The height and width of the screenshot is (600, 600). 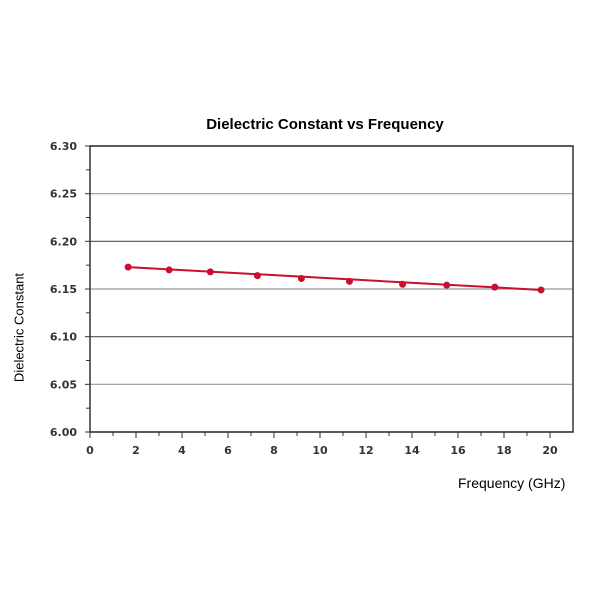 What do you see at coordinates (63, 337) in the screenshot?
I see `y-tick-label: 6.10` at bounding box center [63, 337].